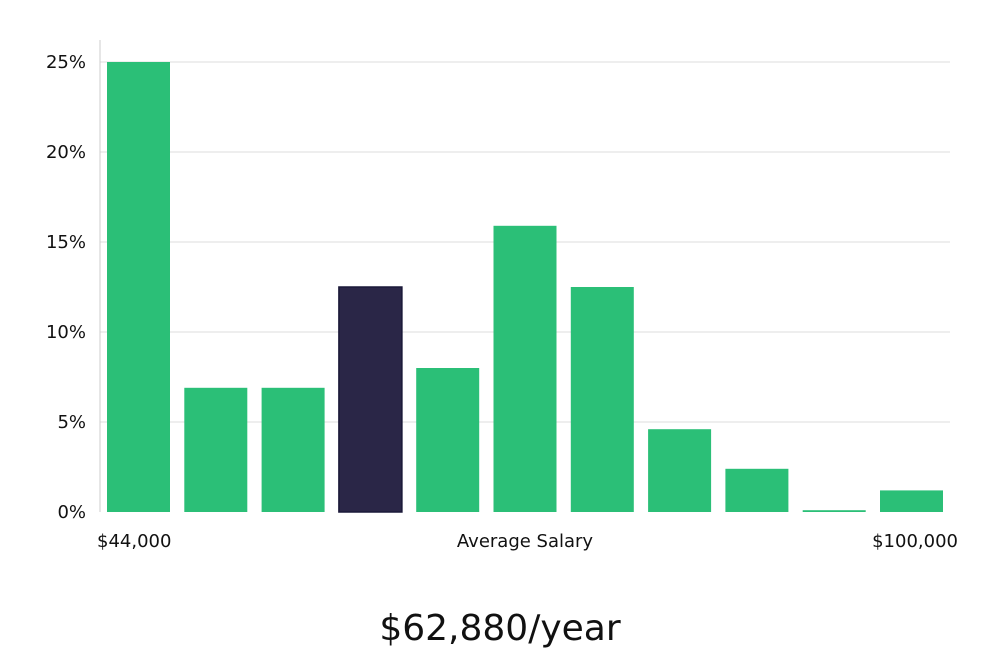  What do you see at coordinates (71, 512) in the screenshot?
I see `y-tick-label: 0%` at bounding box center [71, 512].